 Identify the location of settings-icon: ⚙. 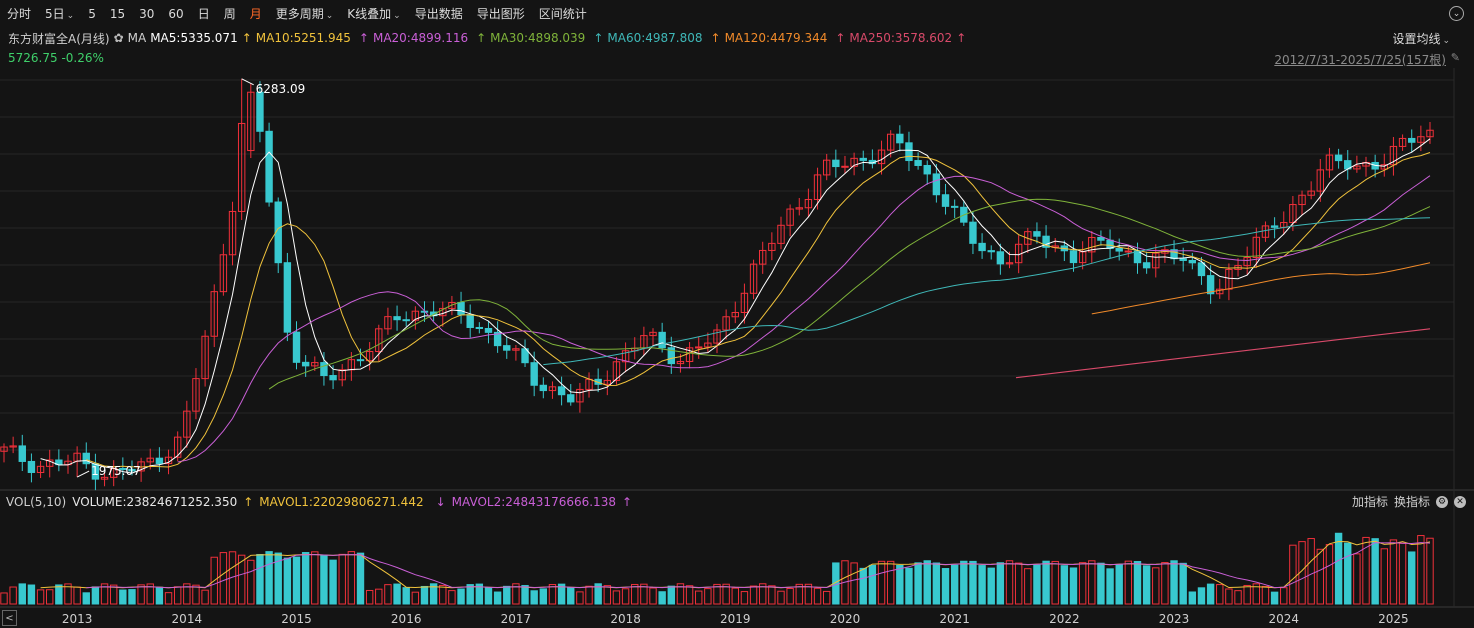
(1442, 501).